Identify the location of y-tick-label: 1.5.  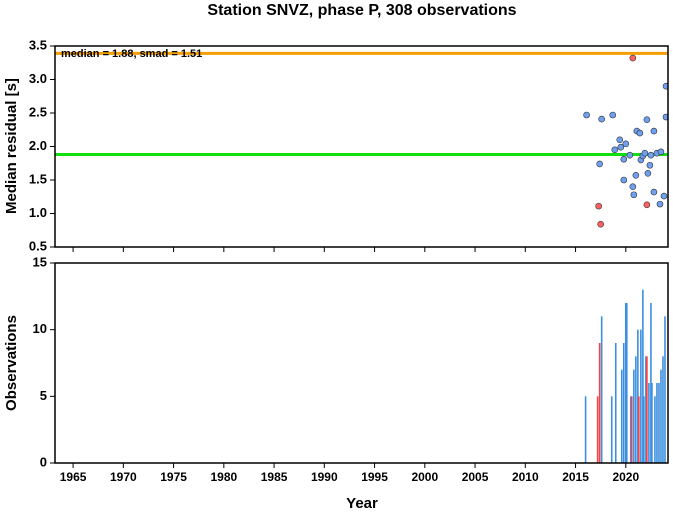
(38, 178).